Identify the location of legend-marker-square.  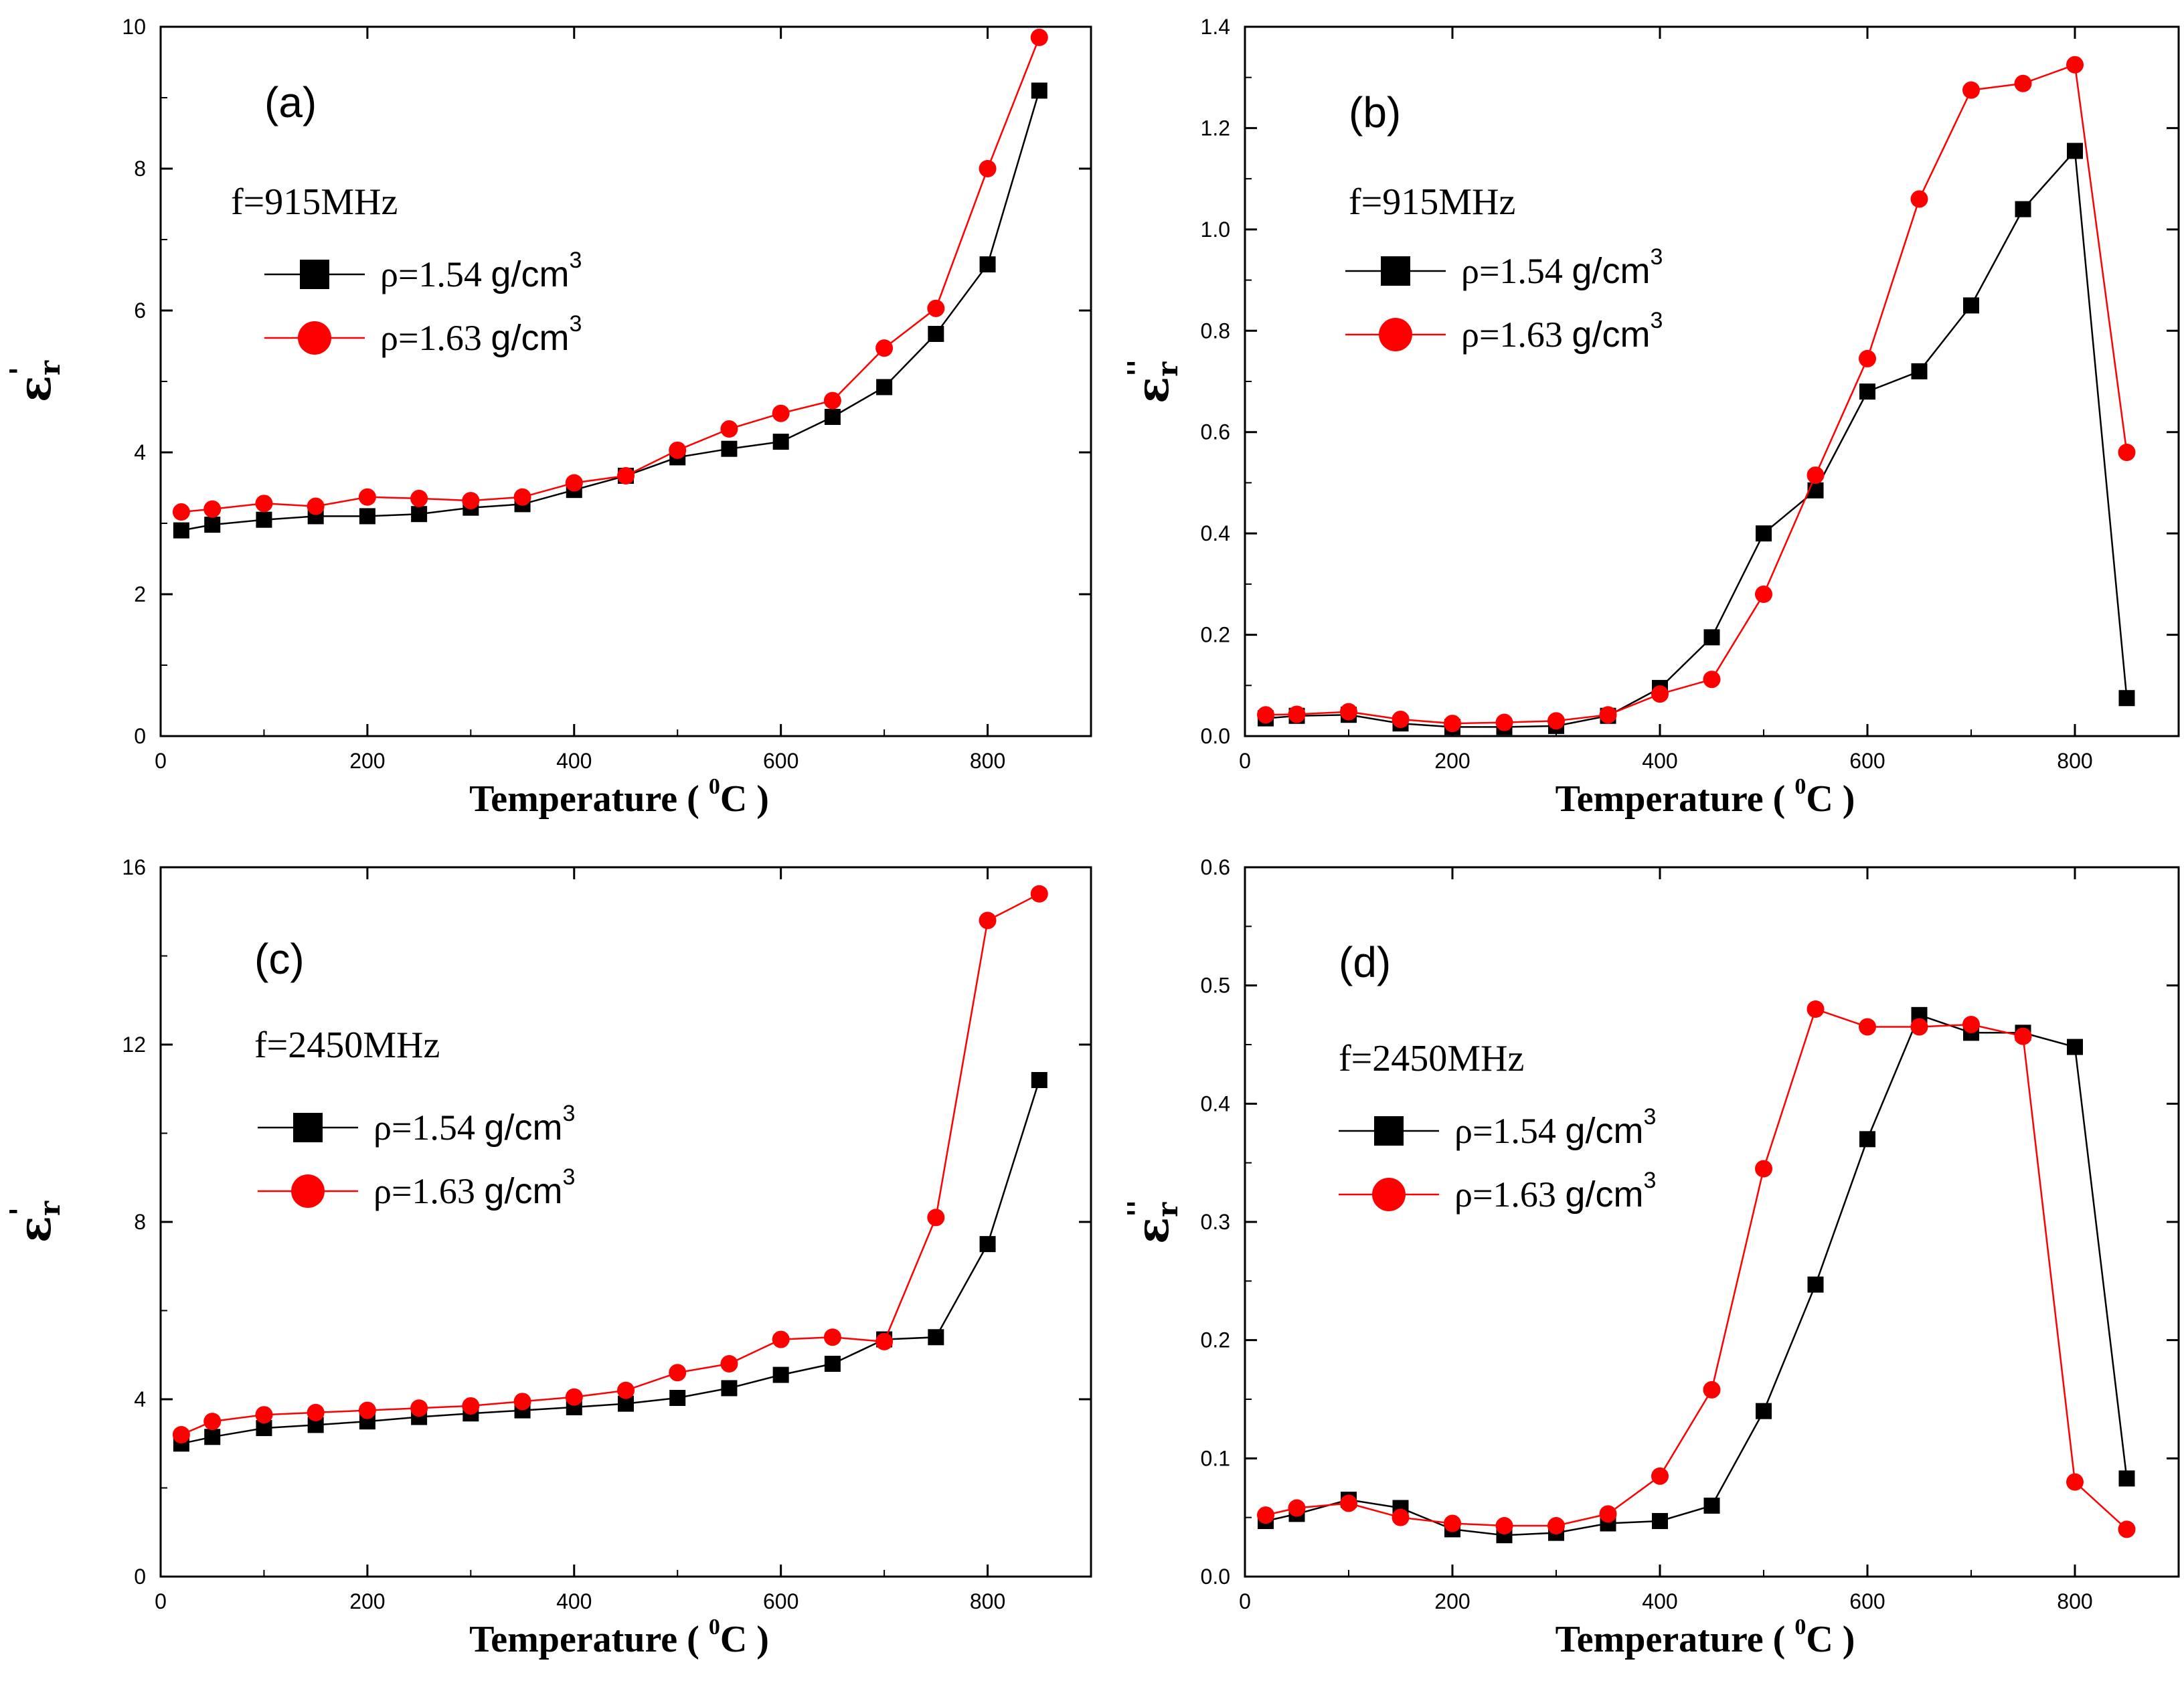
(314, 274).